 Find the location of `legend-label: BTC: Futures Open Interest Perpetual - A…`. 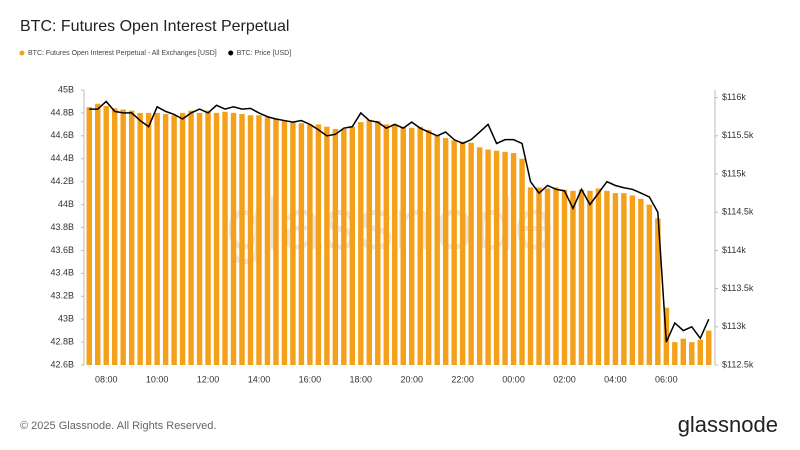

legend-label: BTC: Futures Open Interest Perpetual - A… is located at coordinates (122, 53).